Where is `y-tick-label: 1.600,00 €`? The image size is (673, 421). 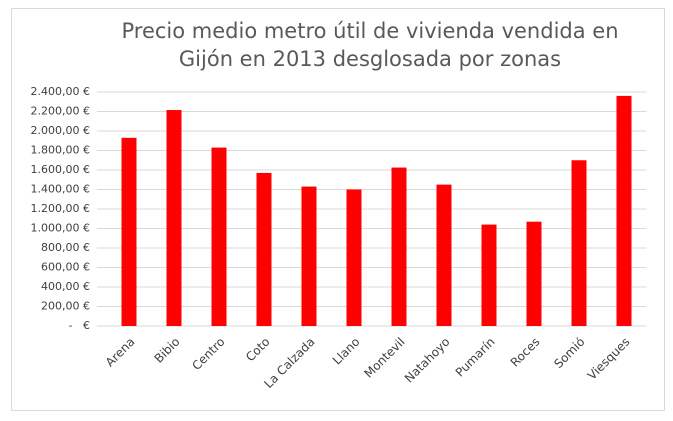
y-tick-label: 1.600,00 € is located at coordinates (60, 169).